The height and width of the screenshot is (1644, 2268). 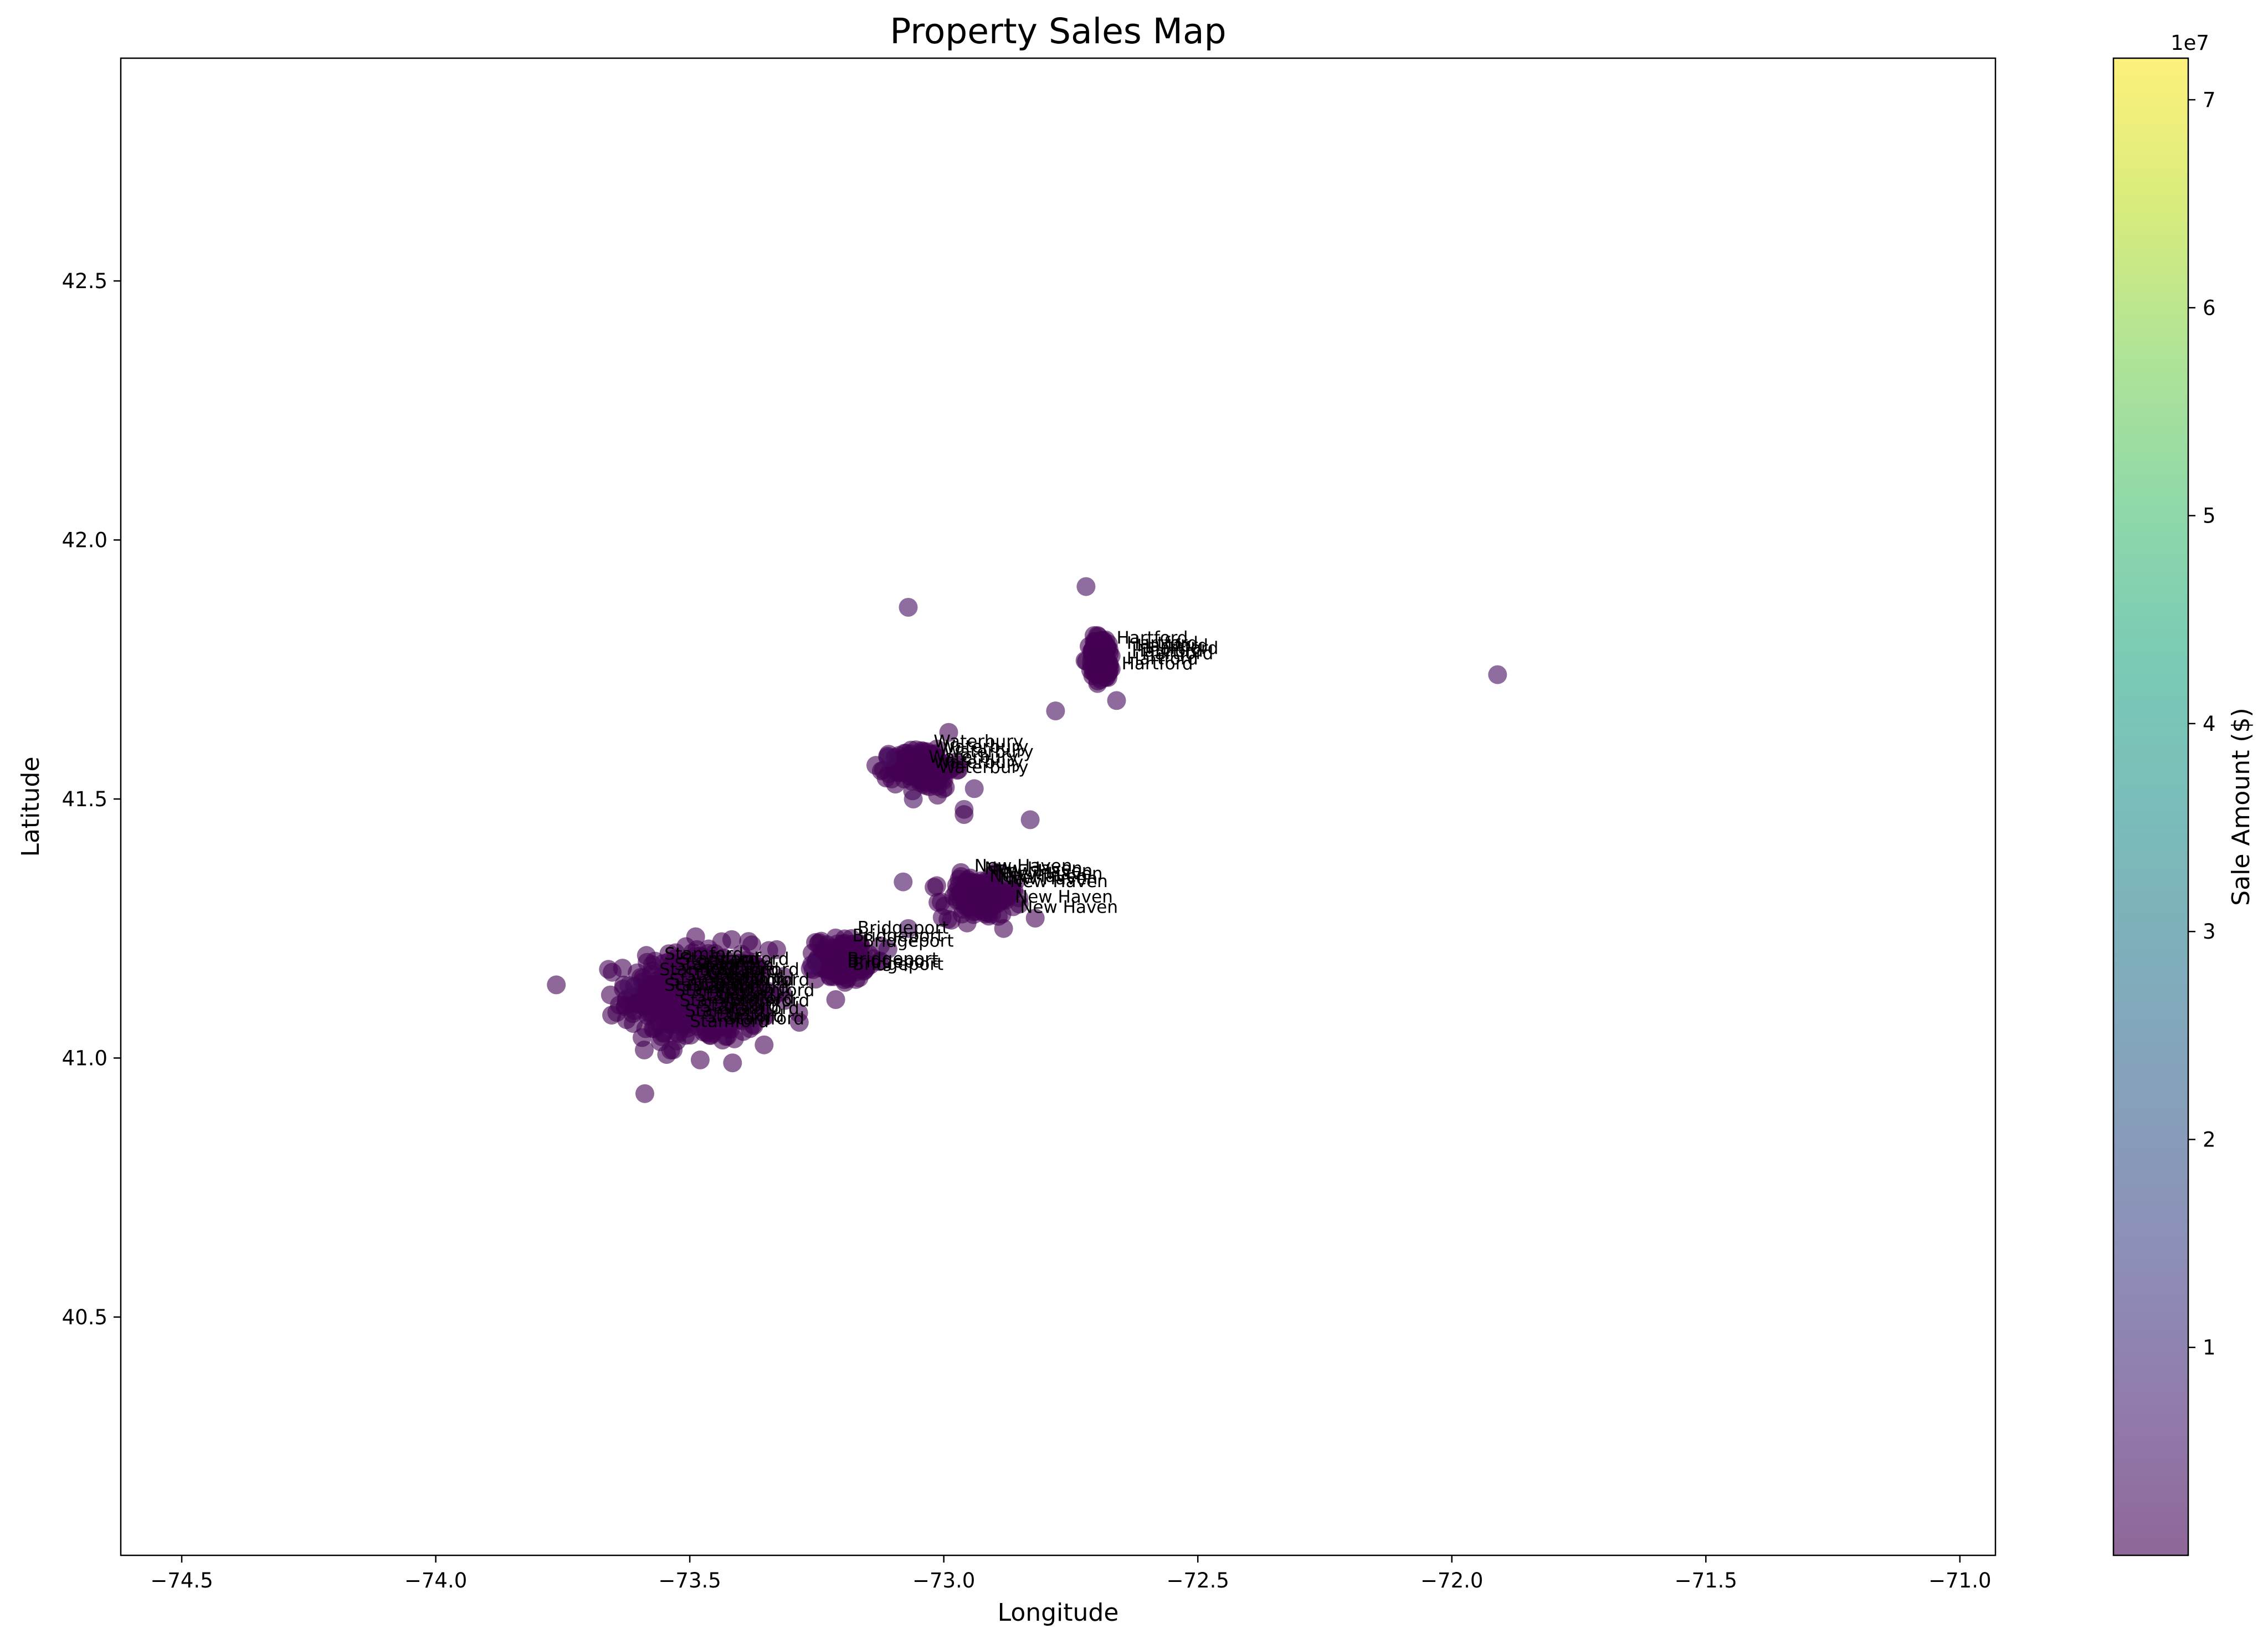 What do you see at coordinates (435, 1580) in the screenshot?
I see `x-tick-label: −74.0` at bounding box center [435, 1580].